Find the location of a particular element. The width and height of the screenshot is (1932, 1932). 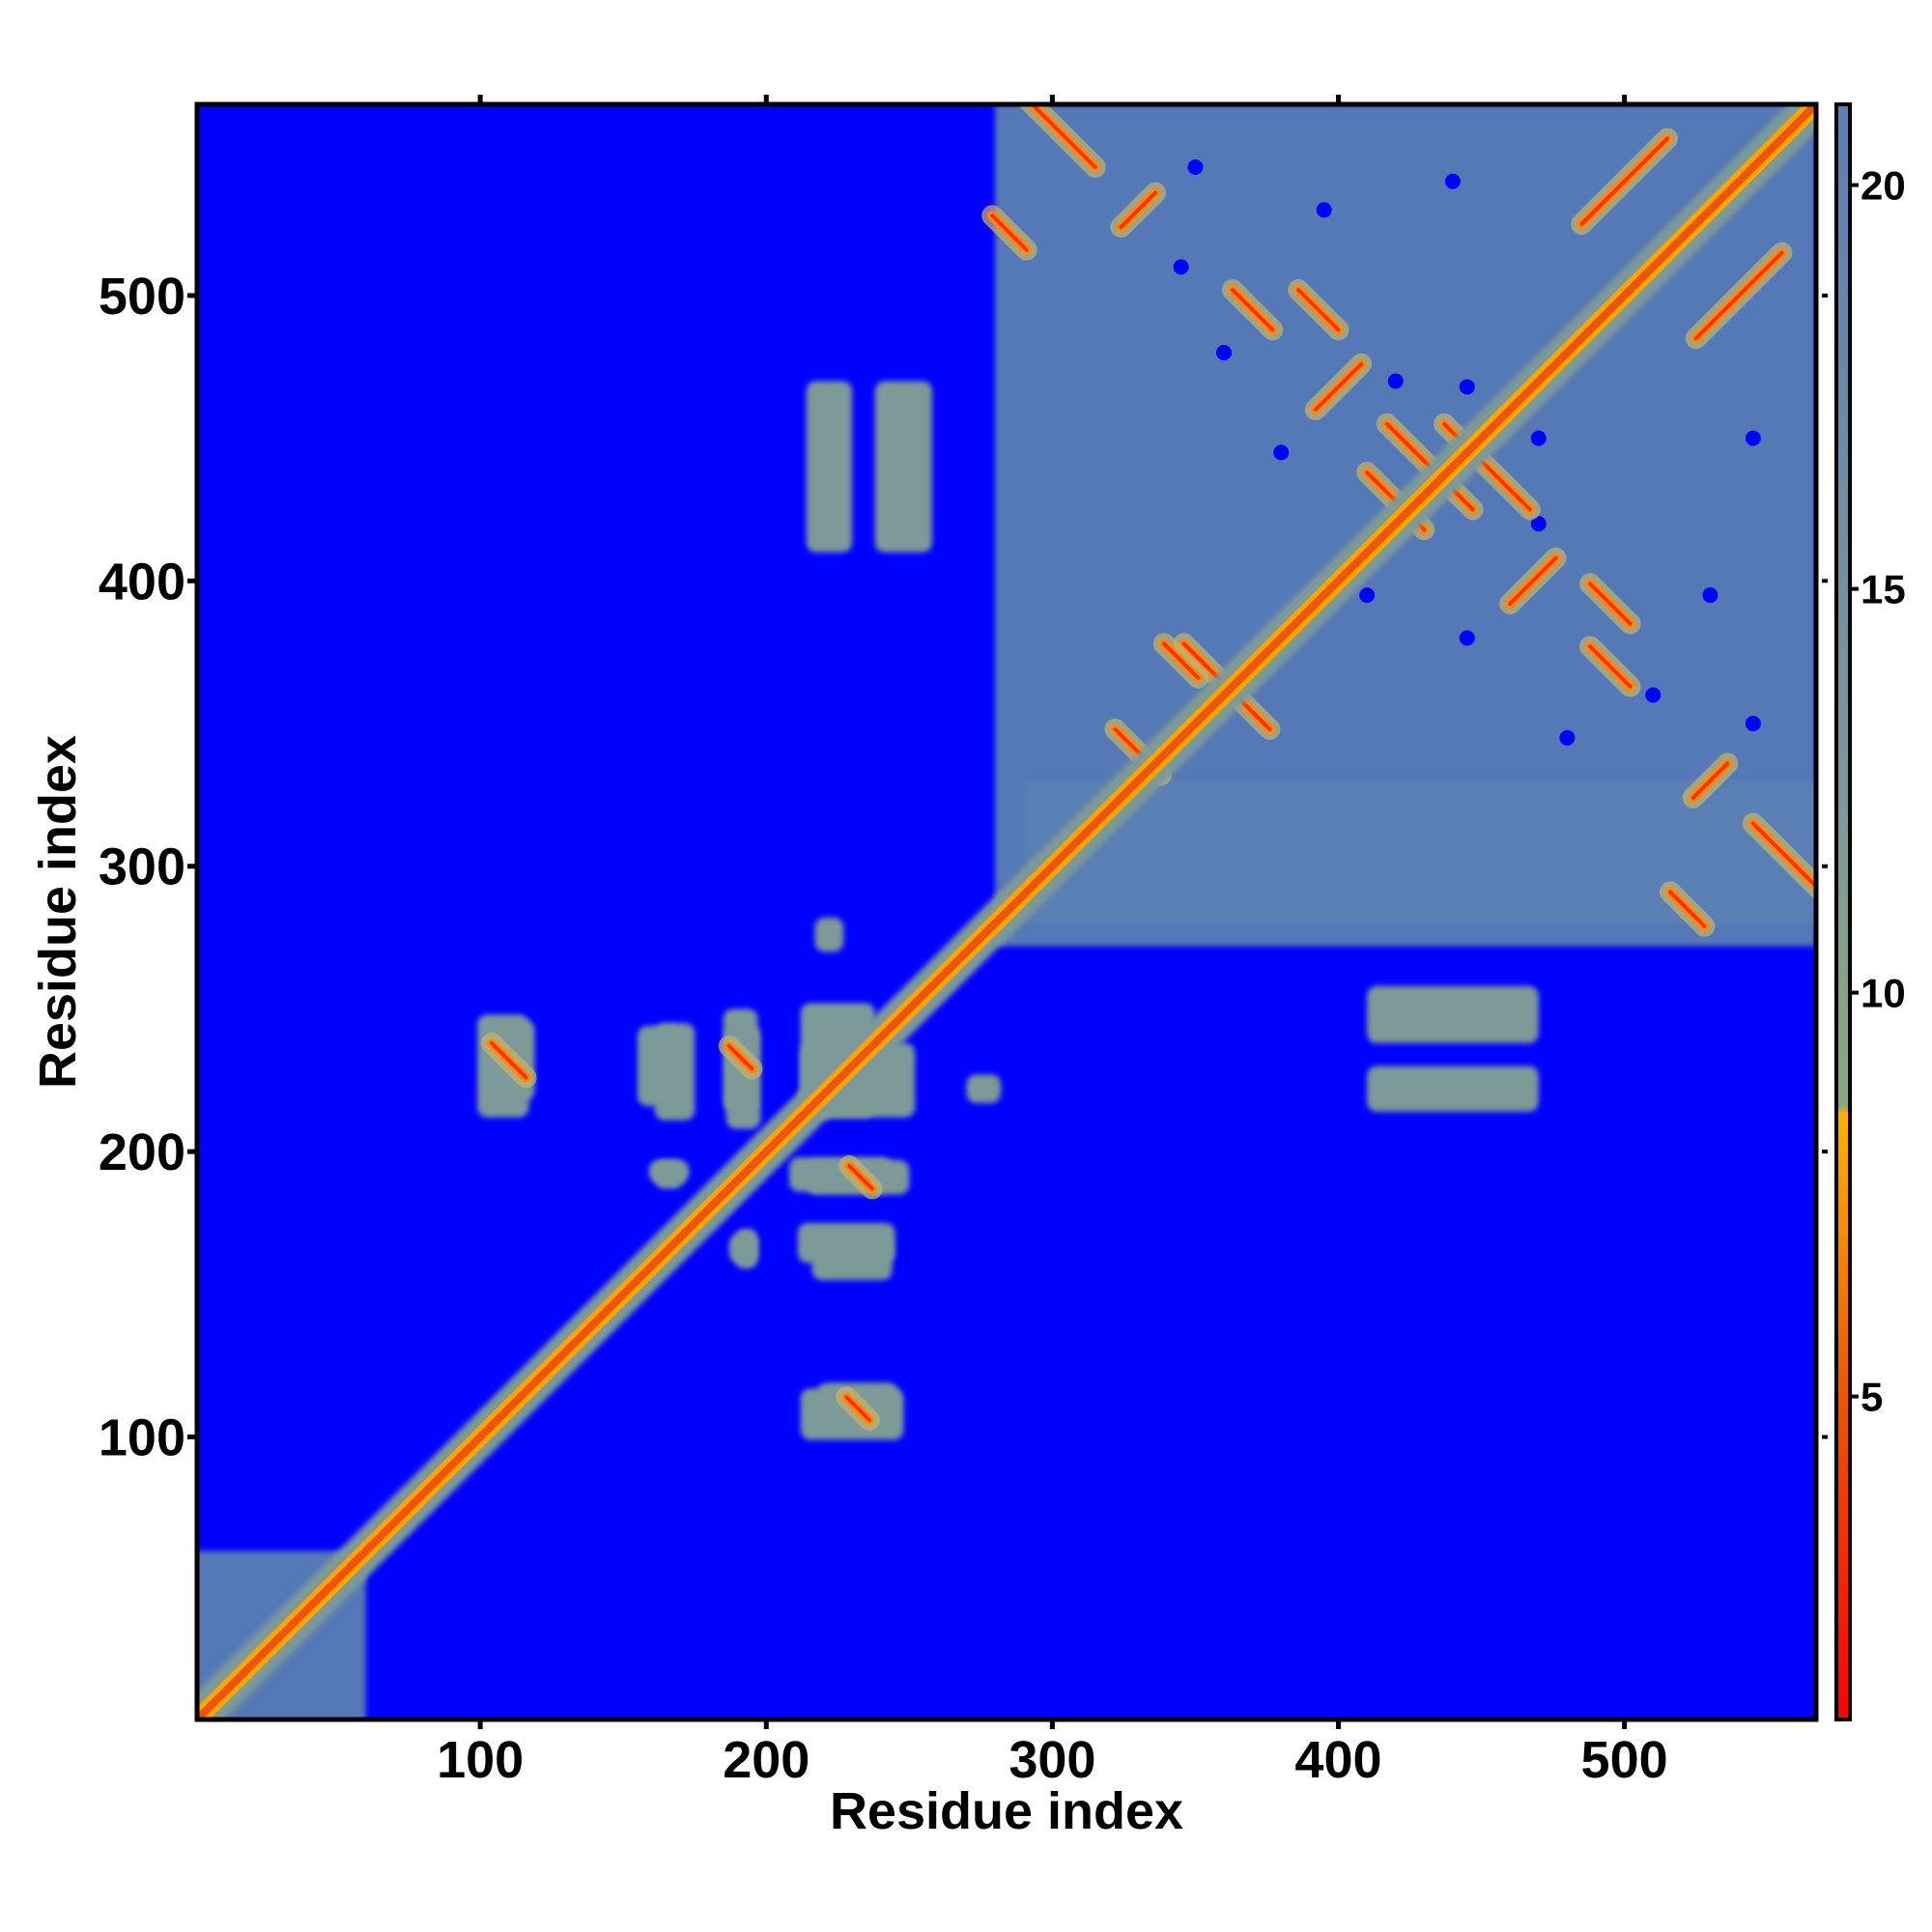

y-tick-label: 400 is located at coordinates (142, 582).